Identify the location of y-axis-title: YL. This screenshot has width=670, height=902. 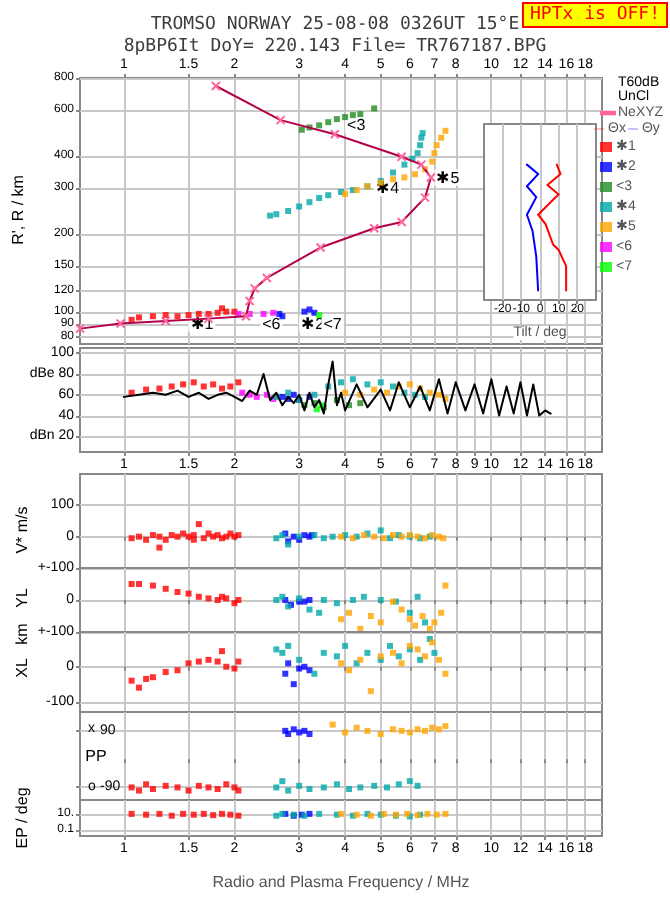
(22, 597).